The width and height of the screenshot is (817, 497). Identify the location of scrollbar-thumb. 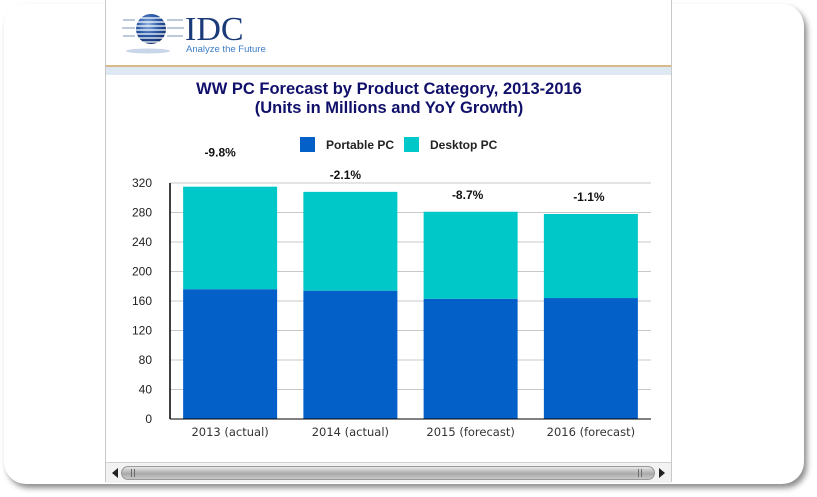
(388, 473).